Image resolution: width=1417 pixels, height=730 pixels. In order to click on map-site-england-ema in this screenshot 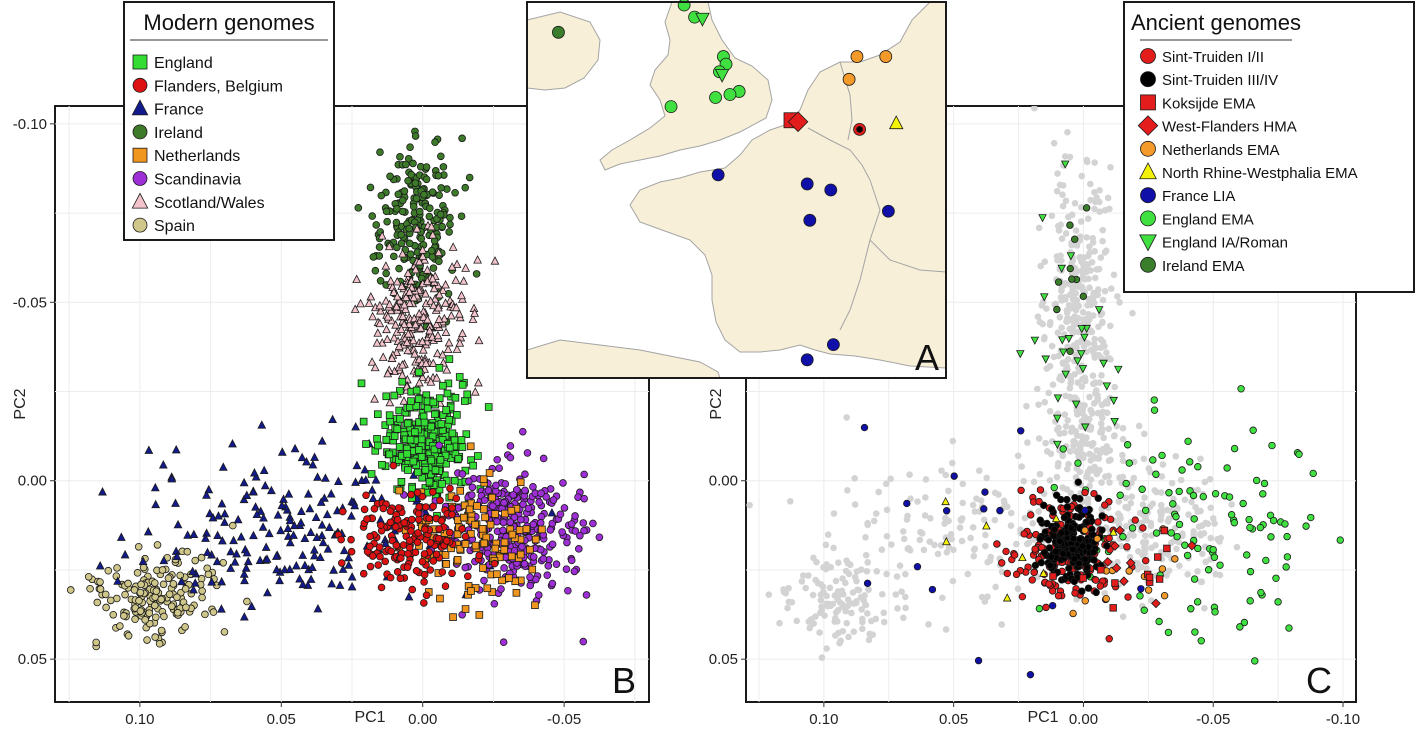, I will do `click(730, 94)`.